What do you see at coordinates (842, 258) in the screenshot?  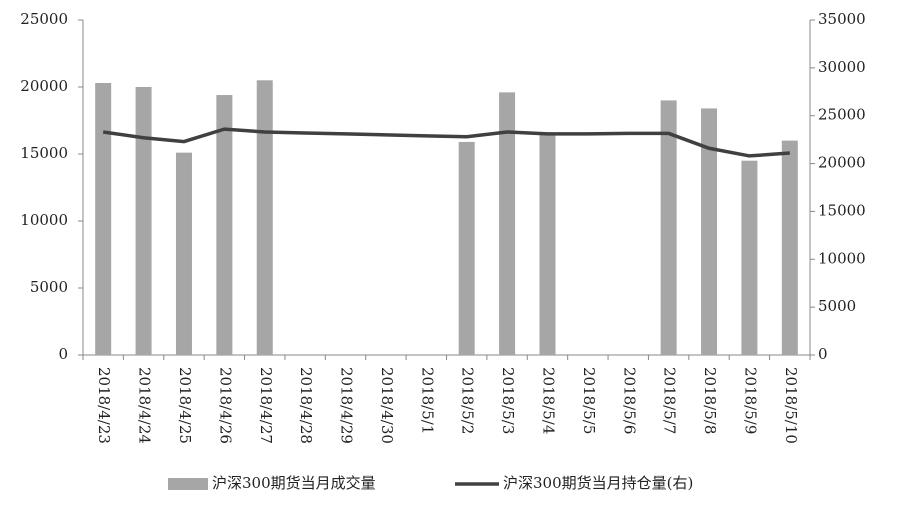 I see `y2-tick-label: 10000` at bounding box center [842, 258].